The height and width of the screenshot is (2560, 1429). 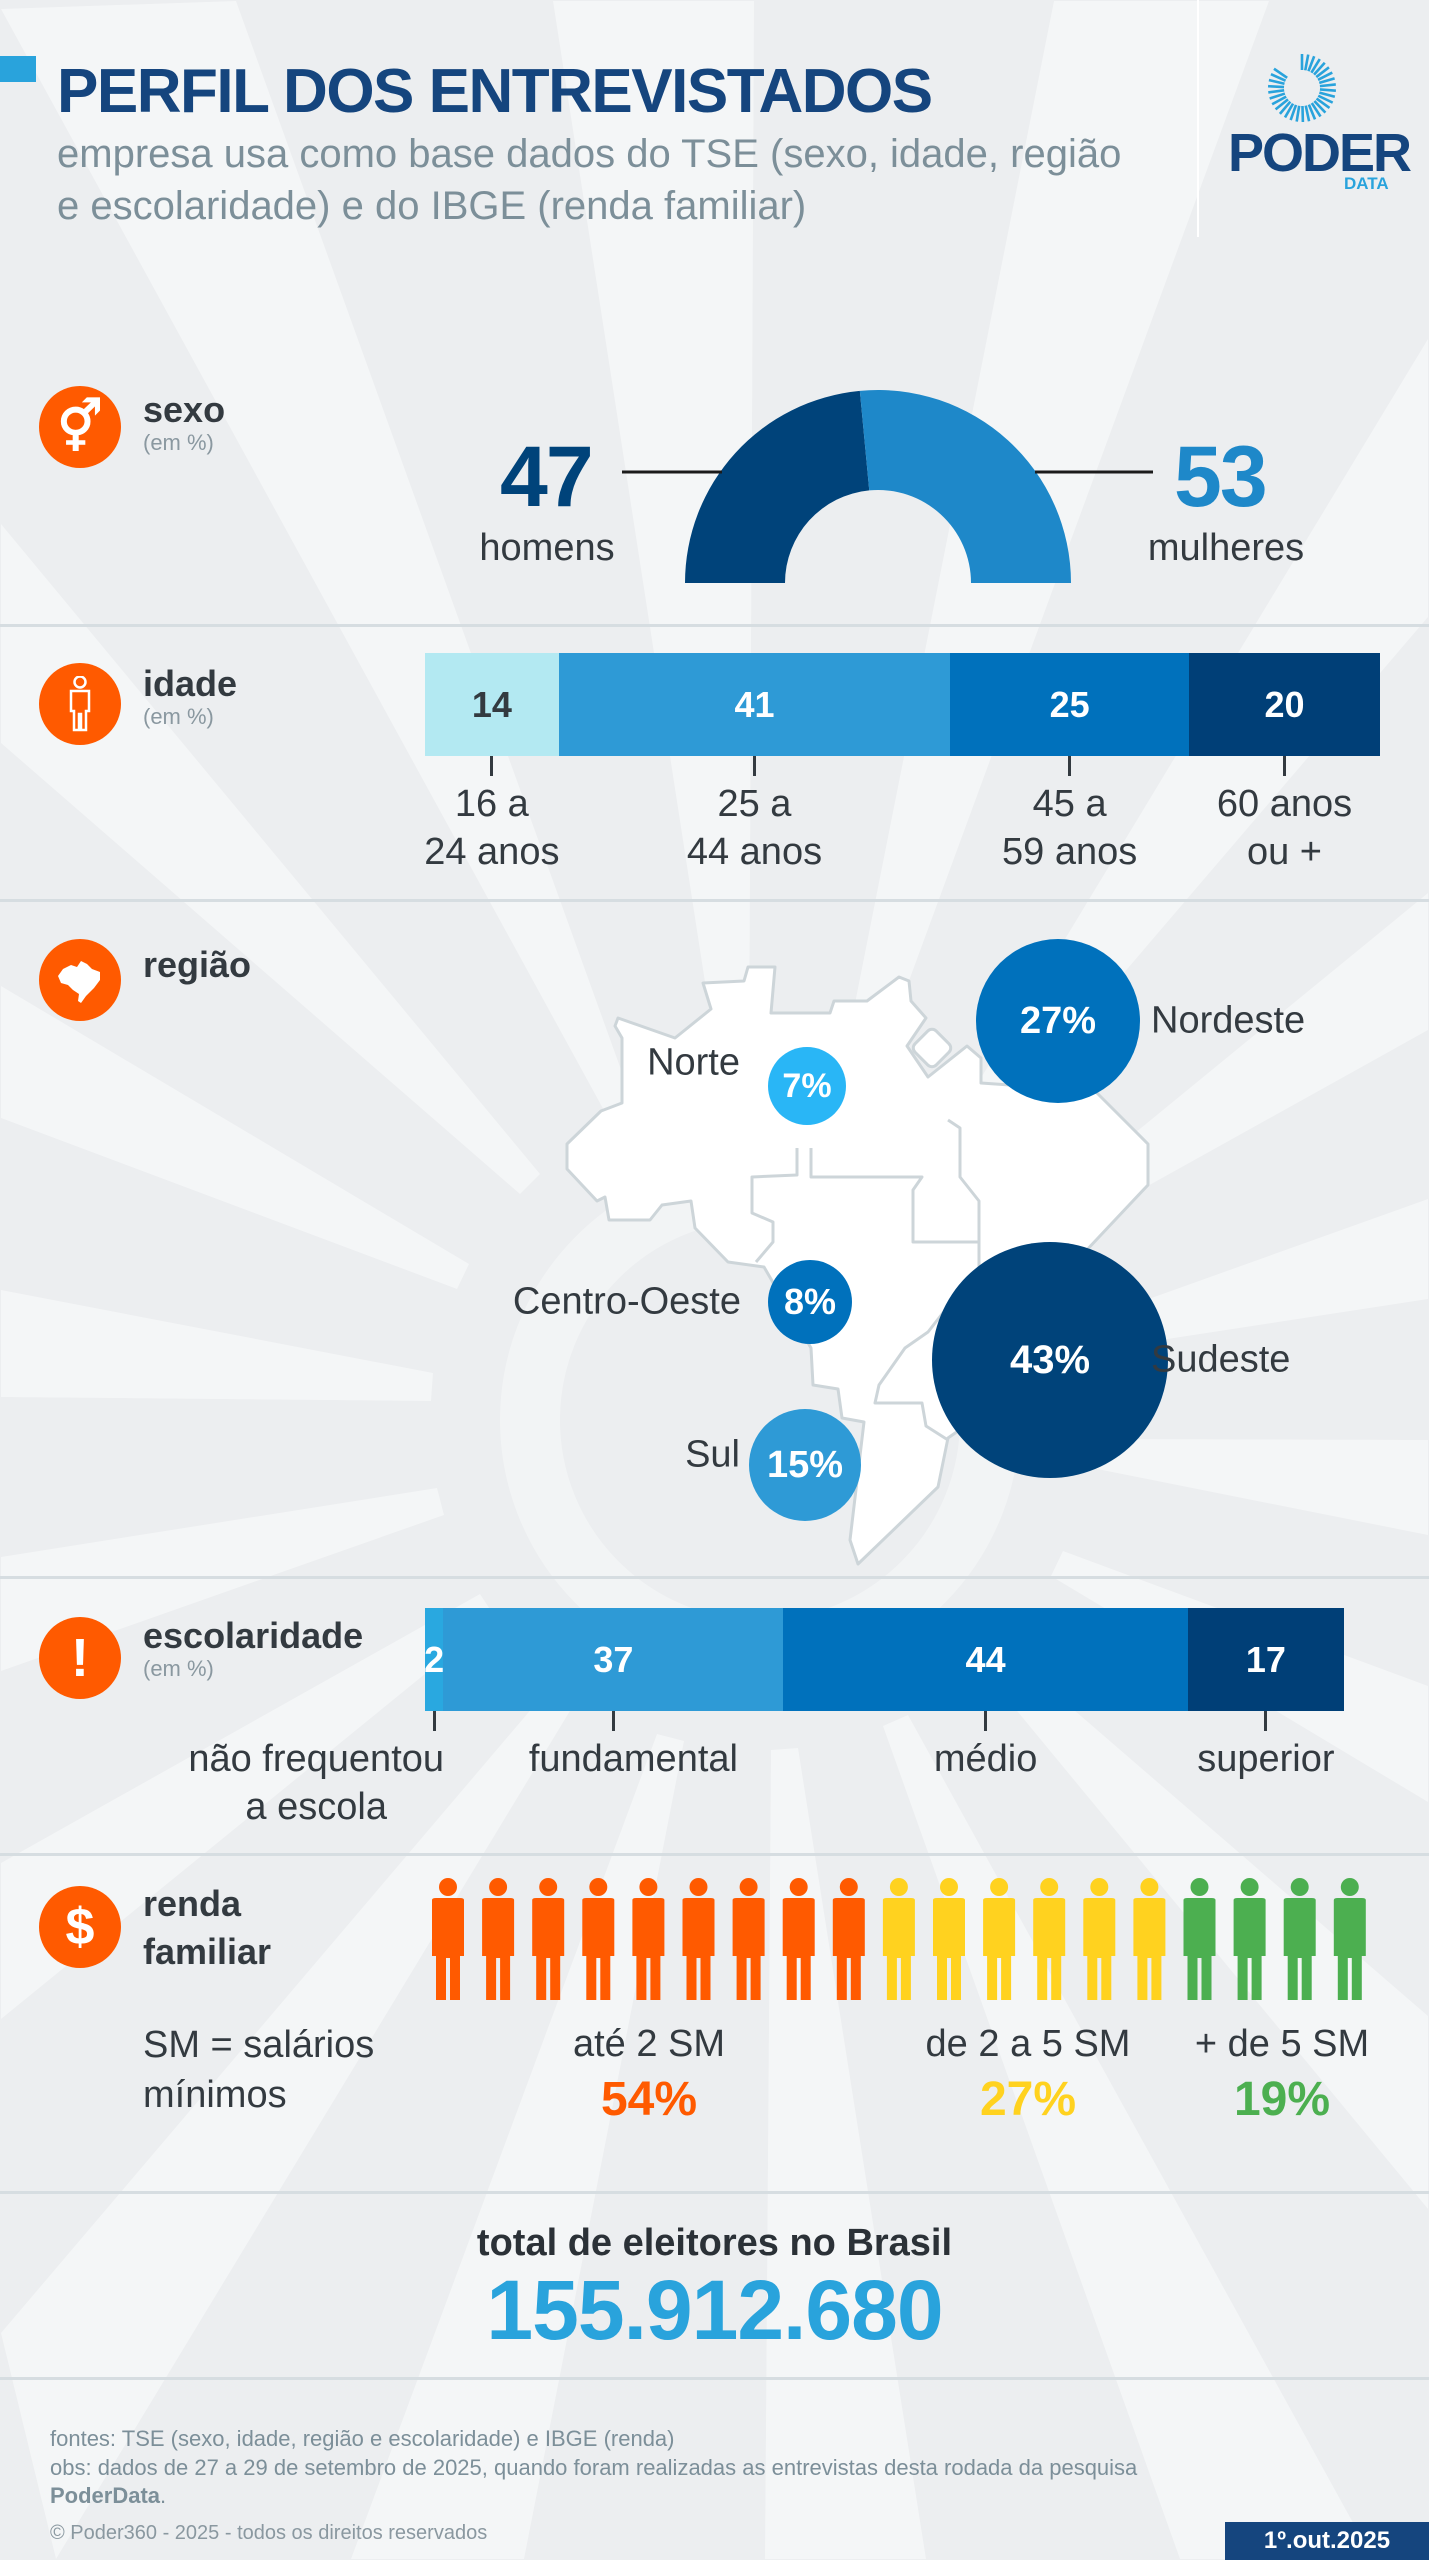 What do you see at coordinates (1282, 2044) in the screenshot?
I see `renda-group-label: + de 5 SM` at bounding box center [1282, 2044].